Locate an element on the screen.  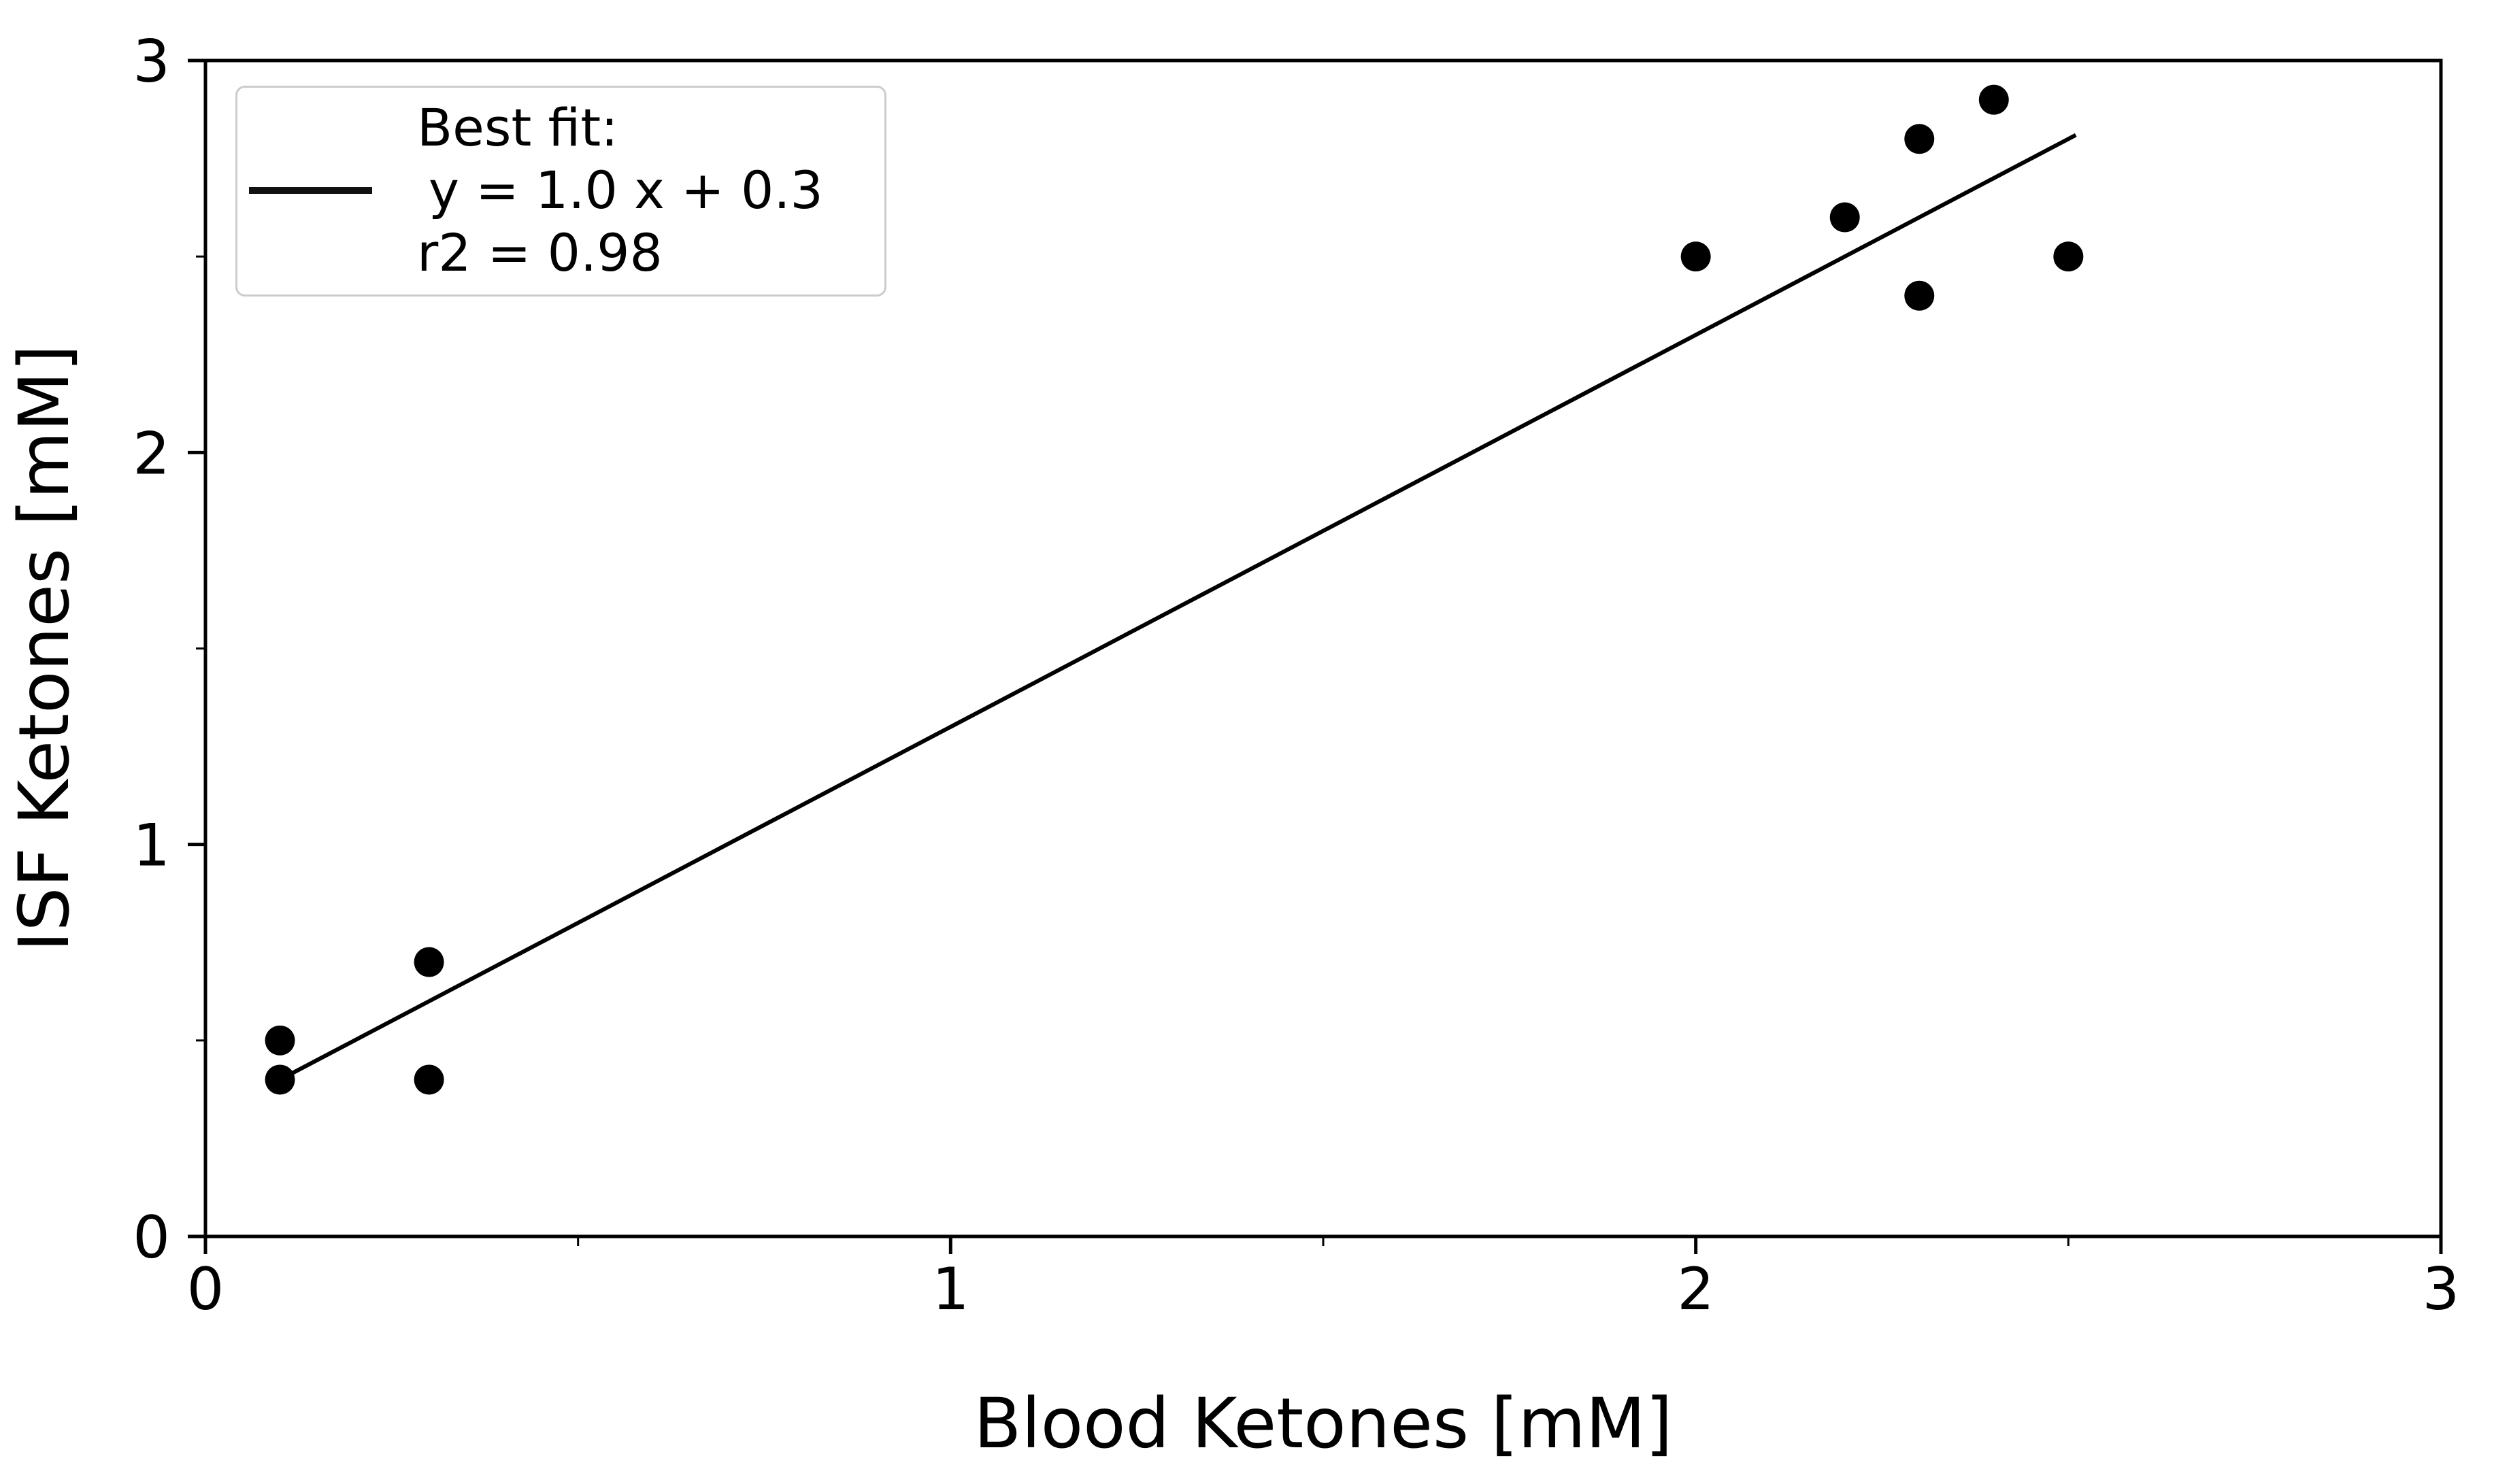
x-tick-label: 2 is located at coordinates (1695, 1289).